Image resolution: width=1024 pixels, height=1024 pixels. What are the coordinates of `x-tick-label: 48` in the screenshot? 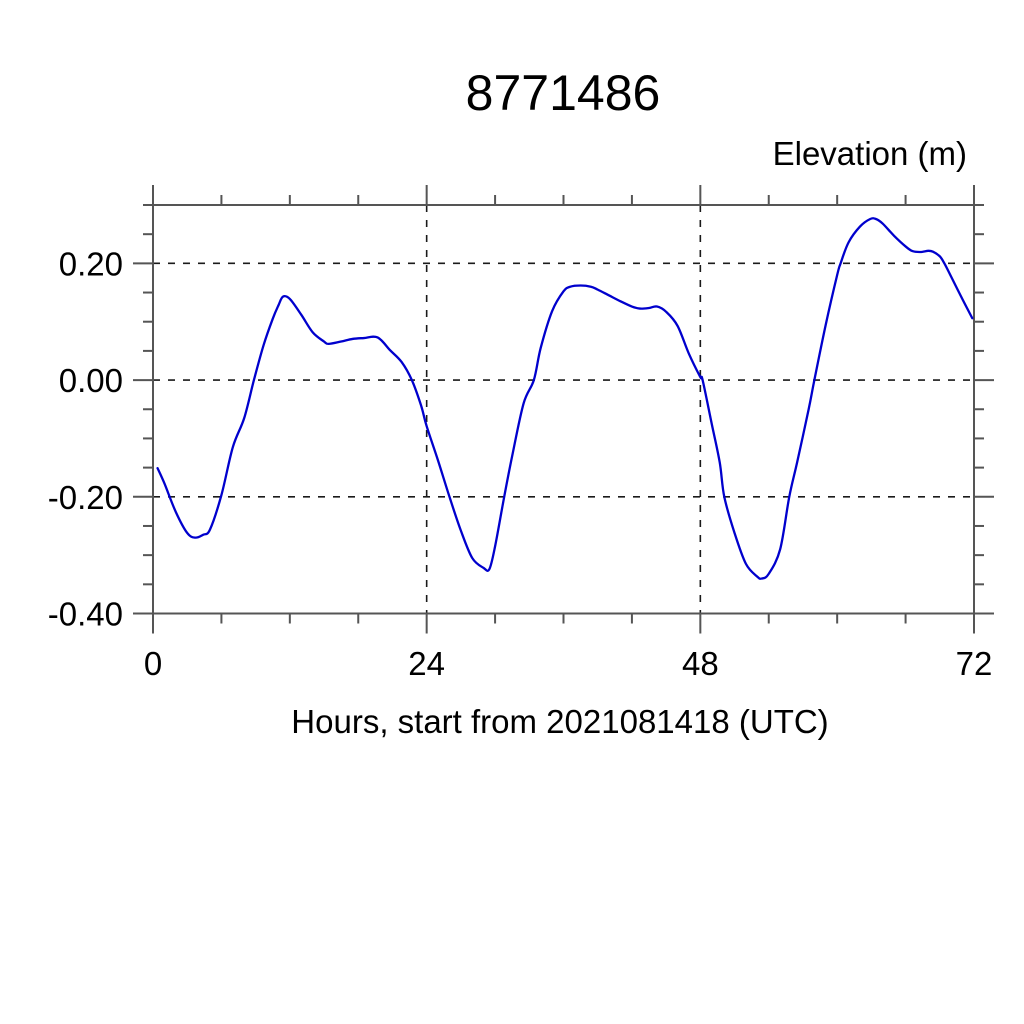 It's located at (700, 663).